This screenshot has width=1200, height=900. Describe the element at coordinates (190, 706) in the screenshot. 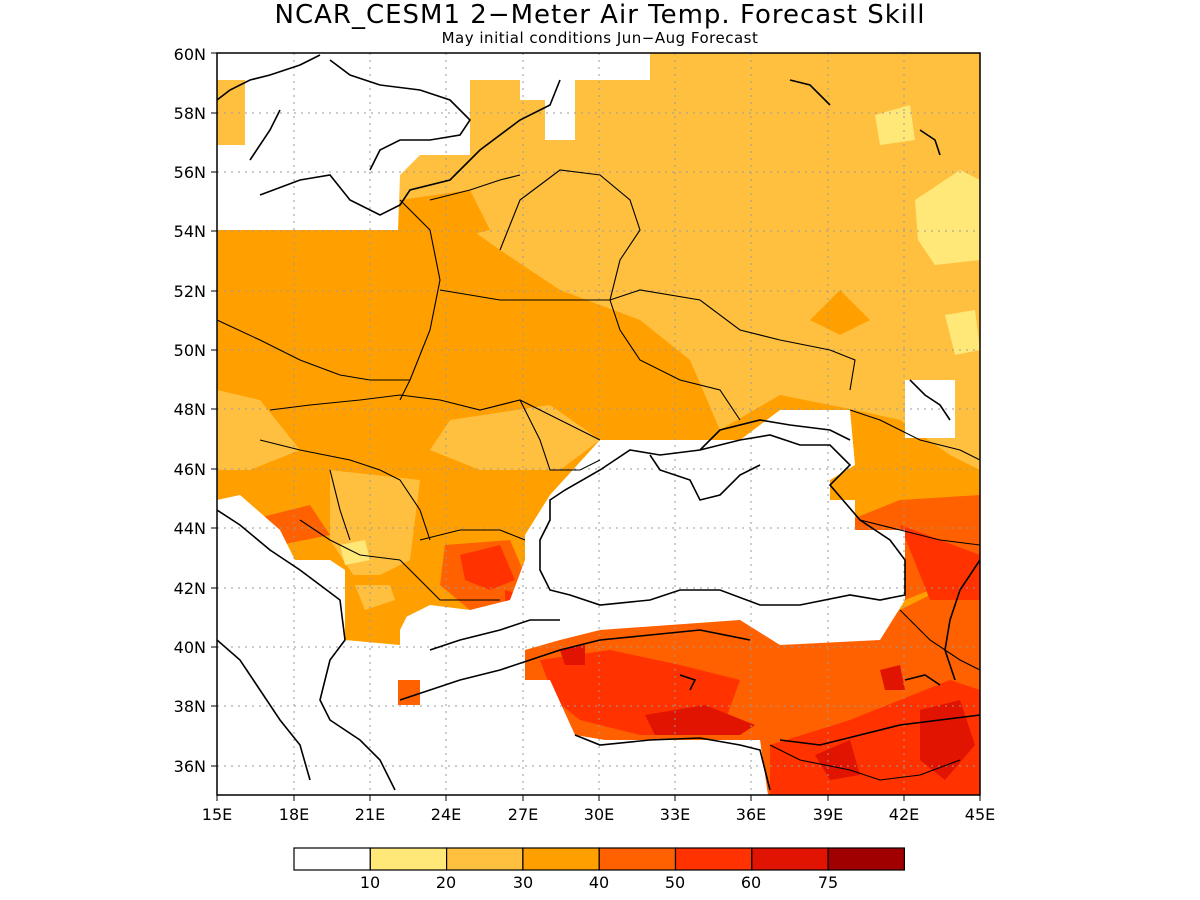

I see `lat-tick-label: 38N` at that location.